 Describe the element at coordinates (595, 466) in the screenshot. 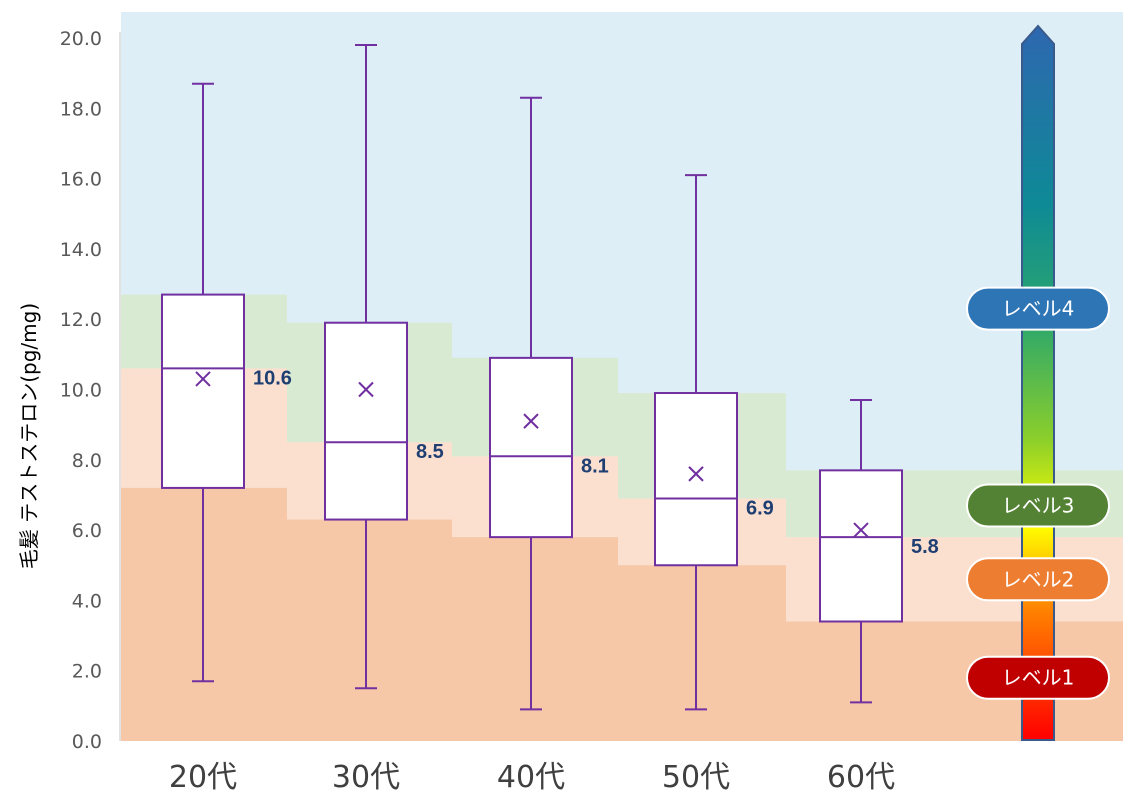

I see `median-value-label: 8.1` at that location.